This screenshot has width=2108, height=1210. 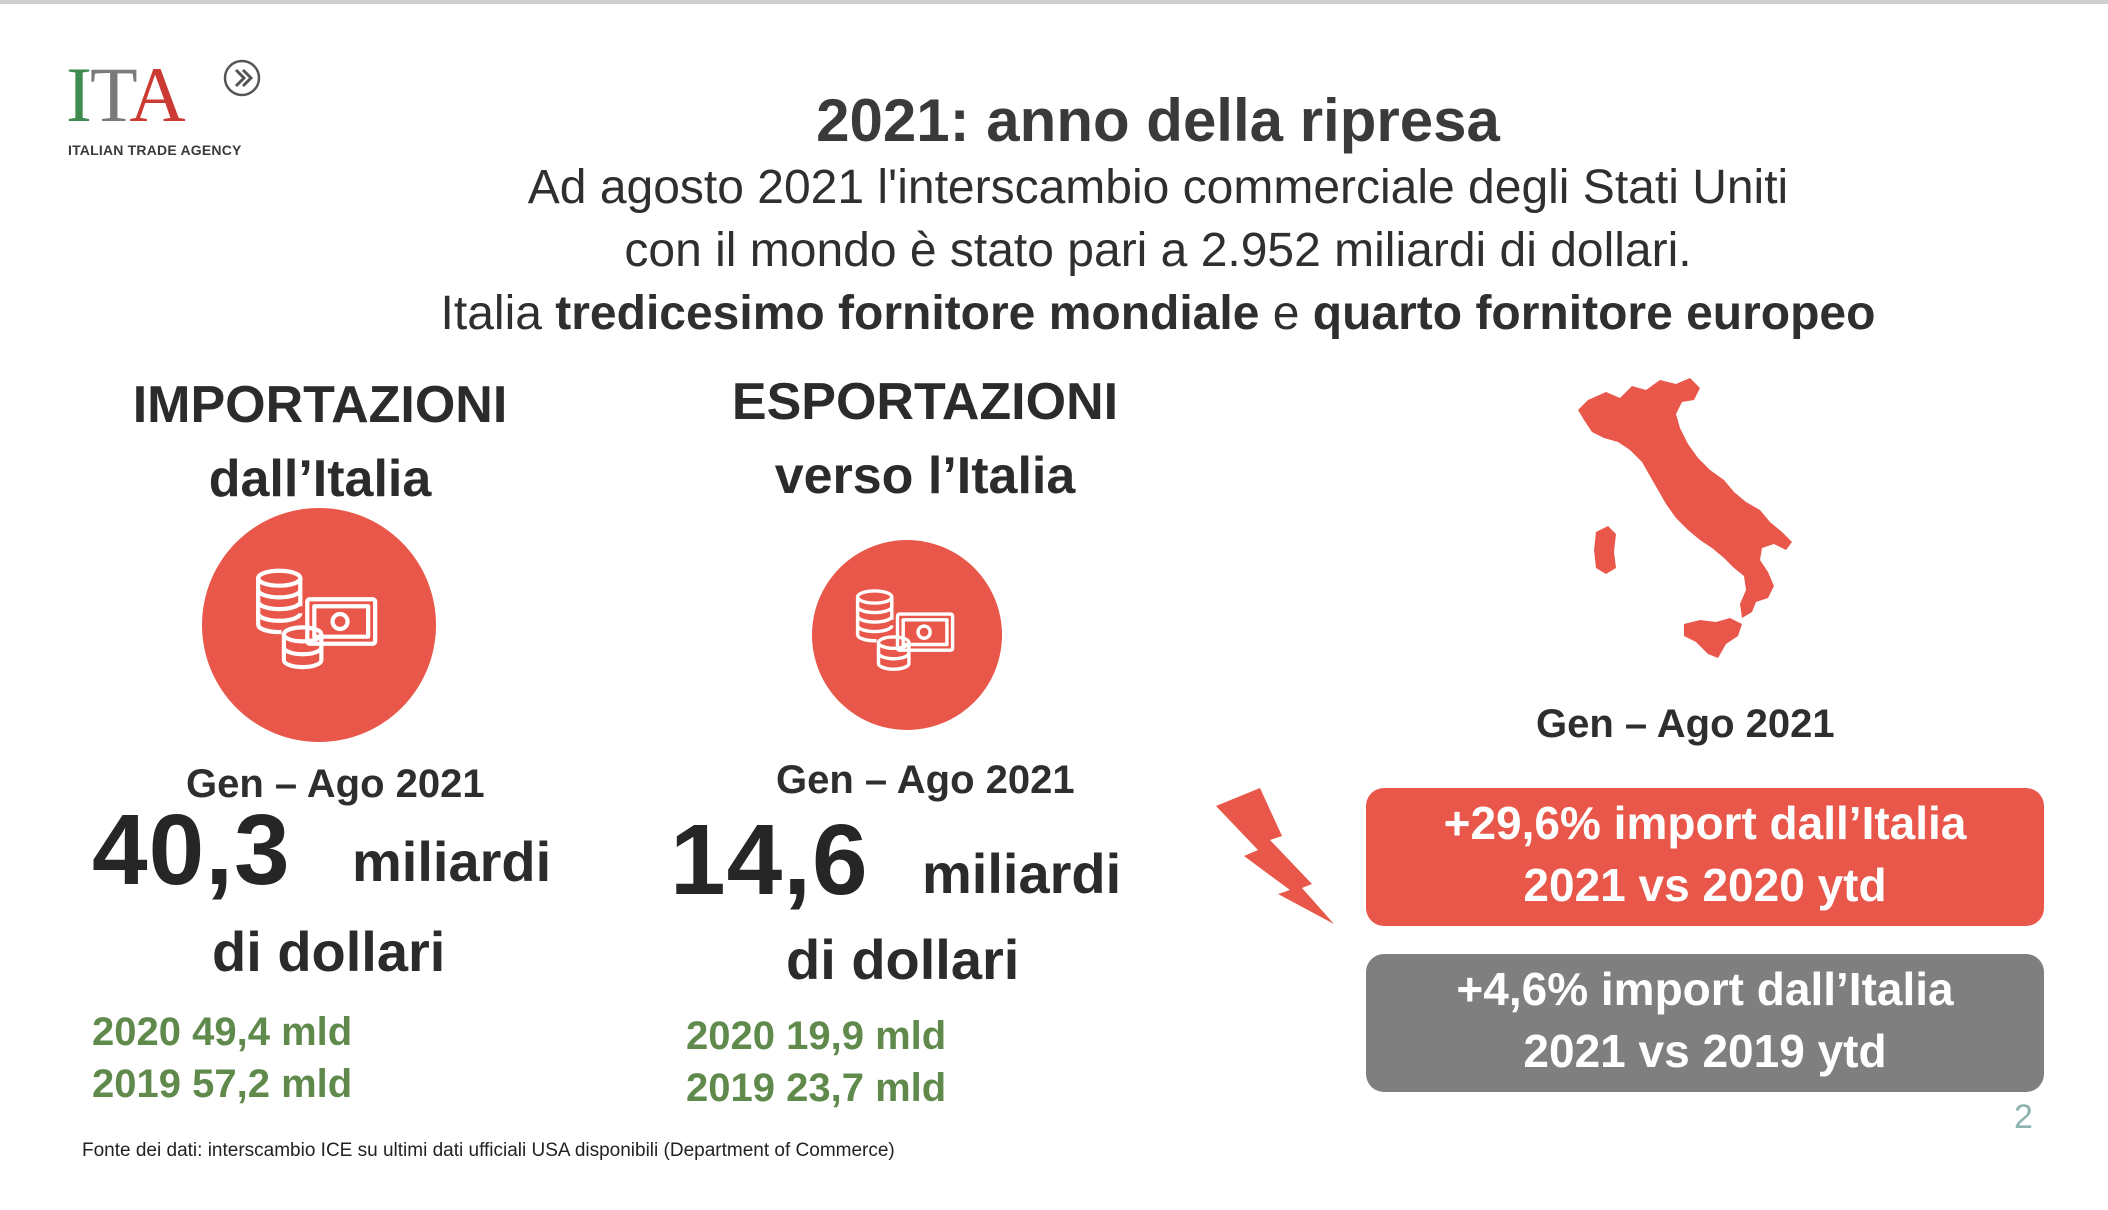 I want to click on logo-letter-a: A, so click(x=157, y=94).